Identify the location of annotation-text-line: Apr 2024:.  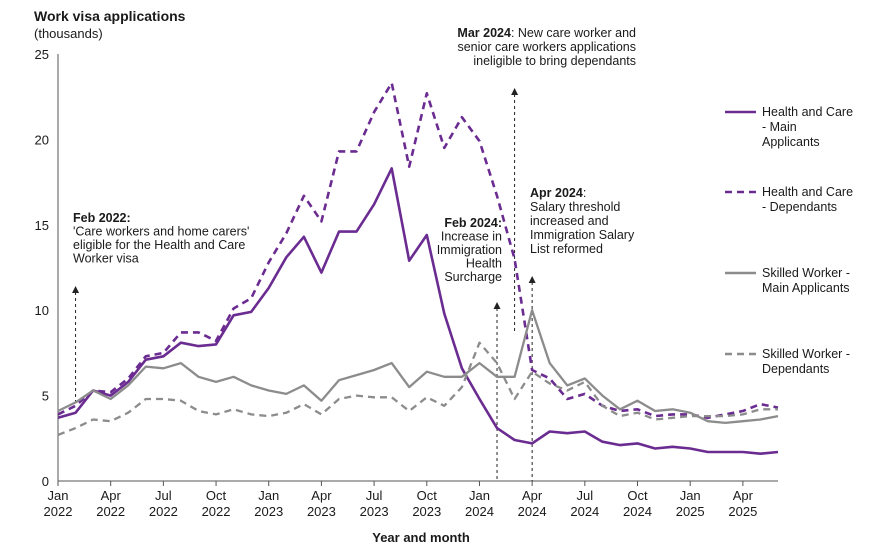
(558, 193).